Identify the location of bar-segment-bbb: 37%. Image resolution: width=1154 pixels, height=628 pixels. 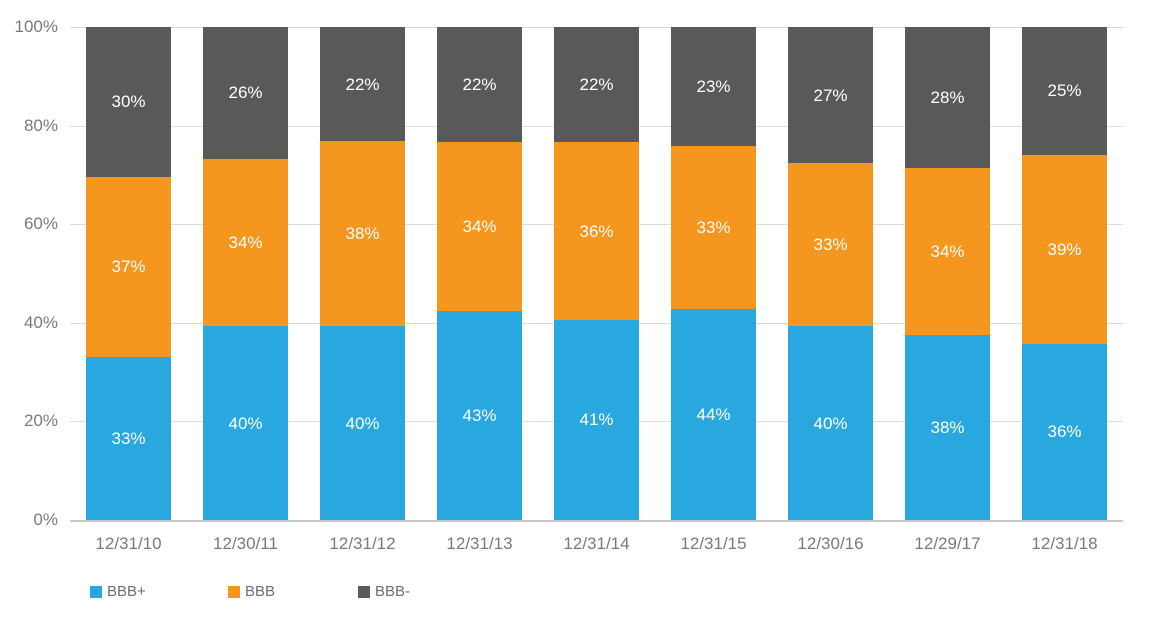
(128, 267).